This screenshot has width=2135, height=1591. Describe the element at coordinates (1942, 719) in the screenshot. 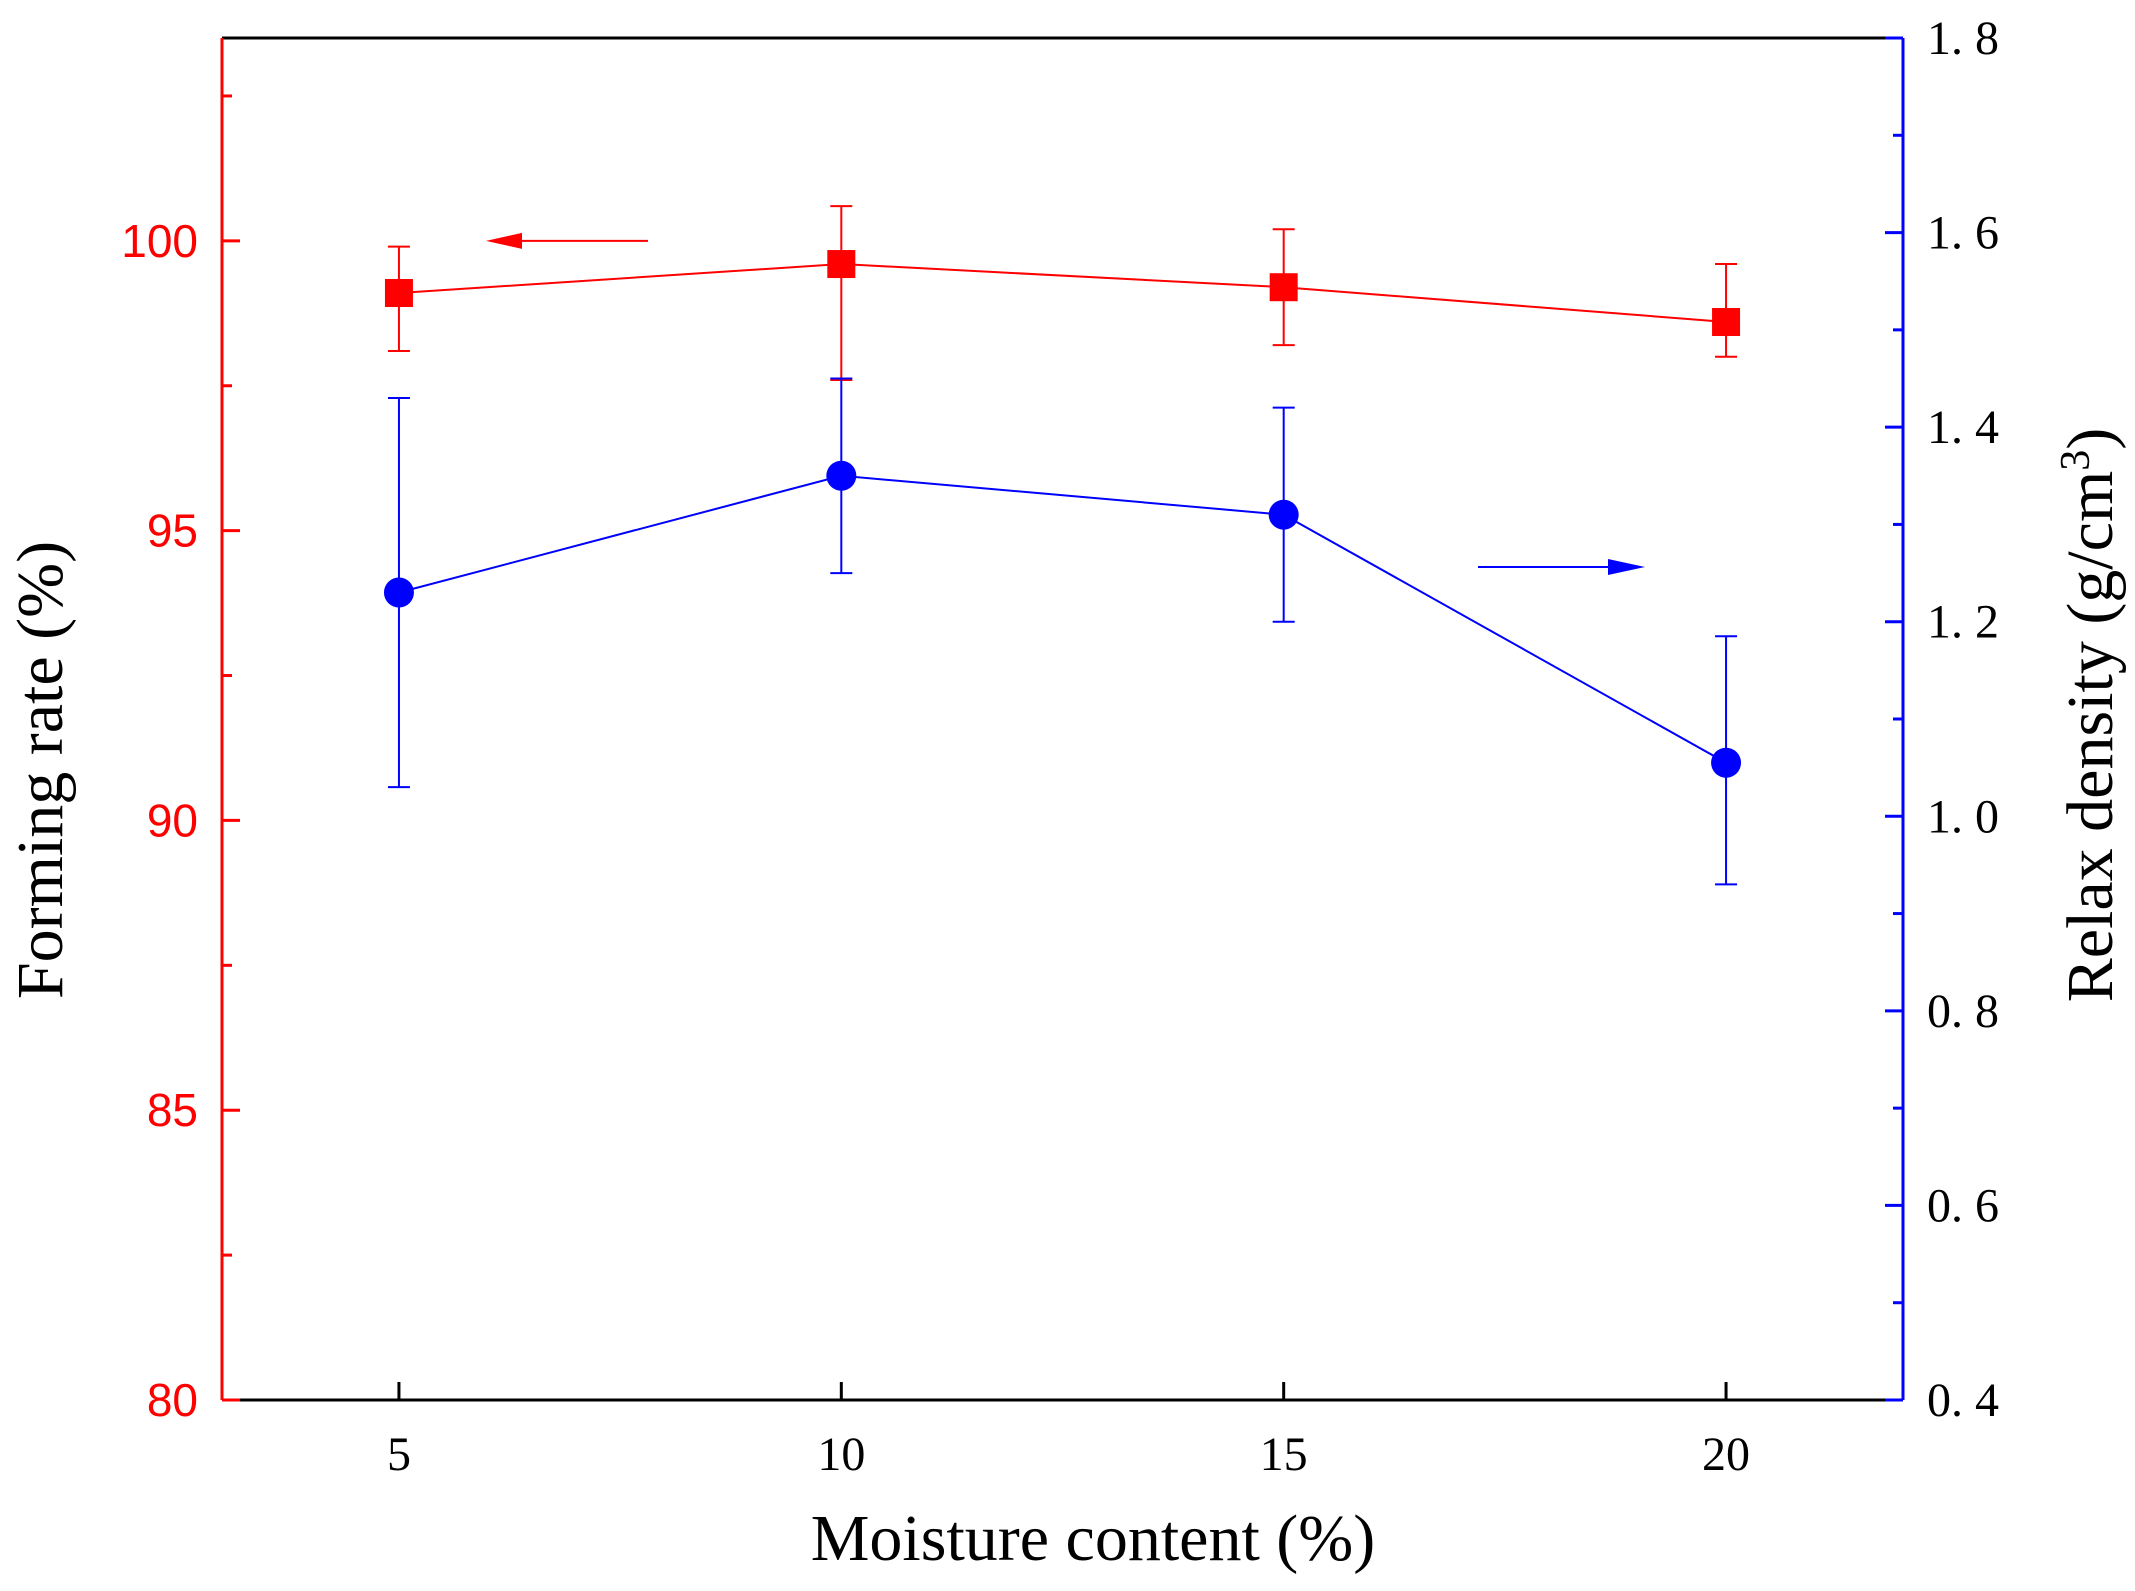

I see `y-right-axis: 0. 4 0. 6 0. 8 1. 0 1. 2 1. 4 1. 6 1. 8` at that location.